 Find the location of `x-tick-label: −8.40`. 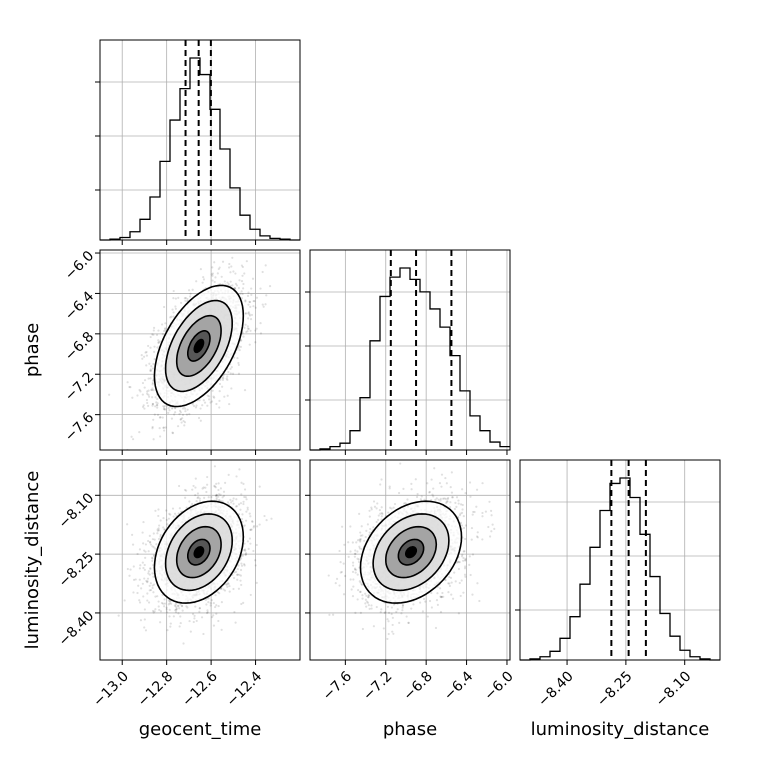

x-tick-label: −8.40 is located at coordinates (556, 689).